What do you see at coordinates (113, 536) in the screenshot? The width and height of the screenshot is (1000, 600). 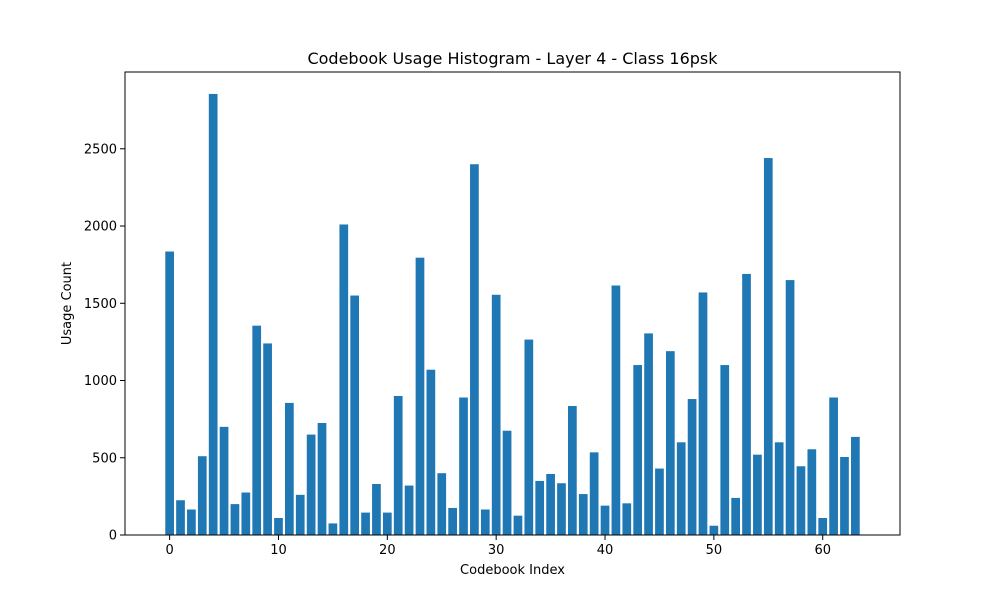 I see `y-tick-label: 0` at bounding box center [113, 536].